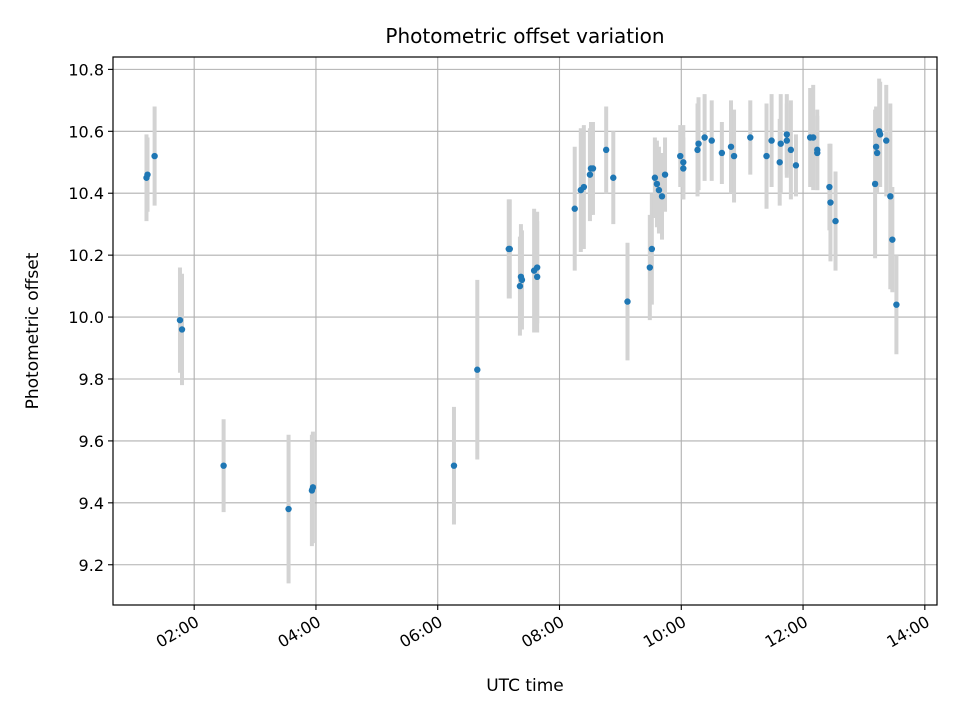 This screenshot has width=960, height=720. I want to click on chart-title: Photometric offset variation, so click(524, 36).